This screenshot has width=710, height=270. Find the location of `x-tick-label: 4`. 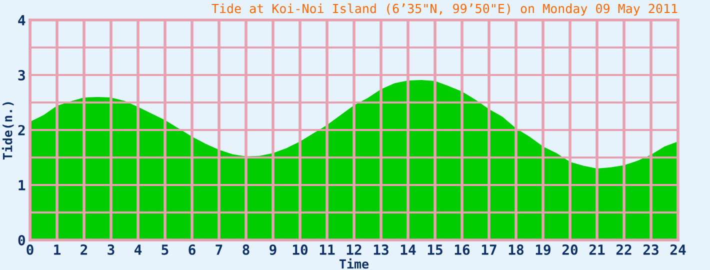

x-tick-label: 4 is located at coordinates (138, 249).